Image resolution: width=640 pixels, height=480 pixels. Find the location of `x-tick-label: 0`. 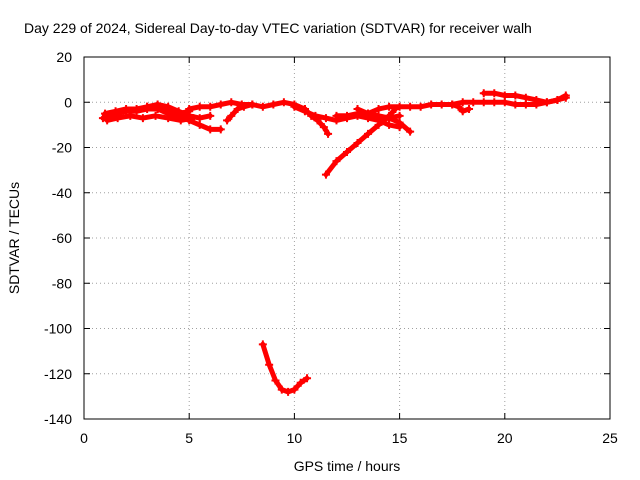

x-tick-label: 0 is located at coordinates (84, 438).